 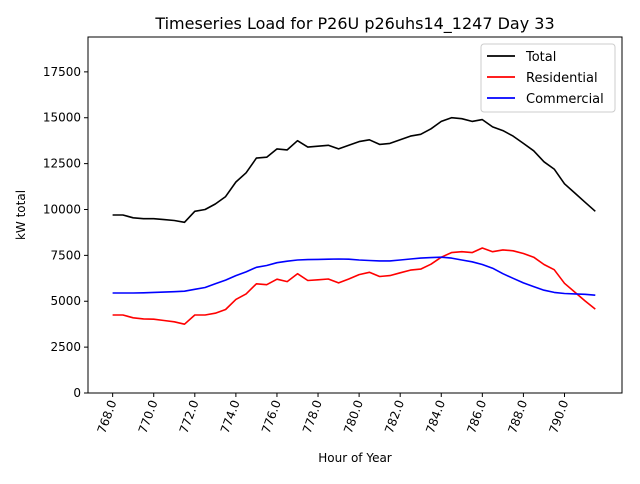 What do you see at coordinates (65, 301) in the screenshot?
I see `y-tick-label: 5000` at bounding box center [65, 301].